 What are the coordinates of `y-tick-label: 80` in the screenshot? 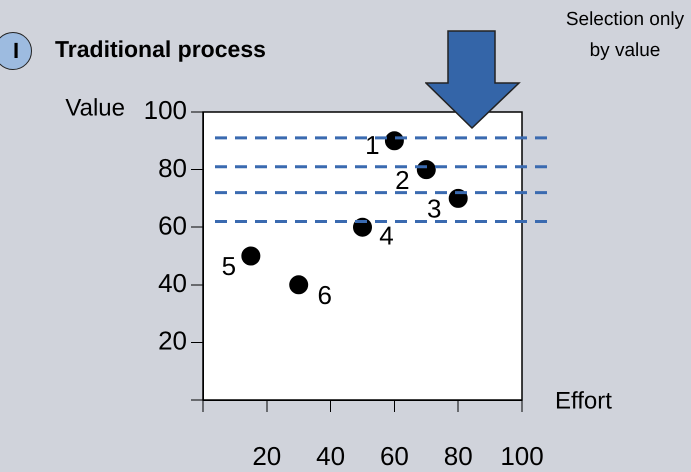 It's located at (172, 167).